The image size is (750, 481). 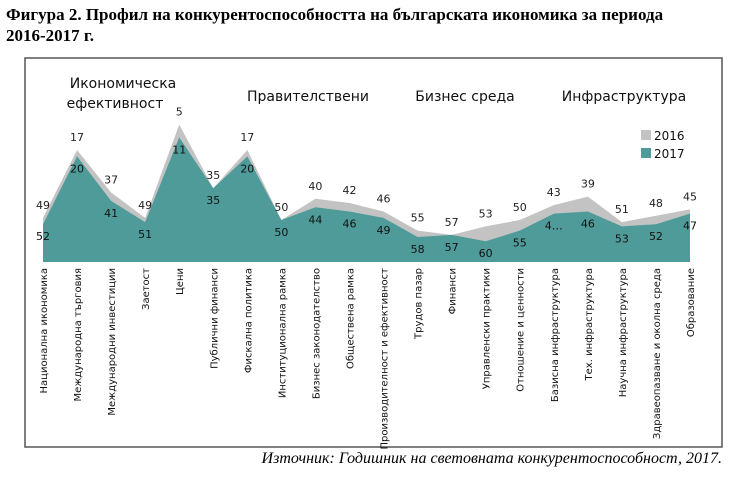 What do you see at coordinates (384, 230) in the screenshot?
I see `data-label-2017: 49` at bounding box center [384, 230].